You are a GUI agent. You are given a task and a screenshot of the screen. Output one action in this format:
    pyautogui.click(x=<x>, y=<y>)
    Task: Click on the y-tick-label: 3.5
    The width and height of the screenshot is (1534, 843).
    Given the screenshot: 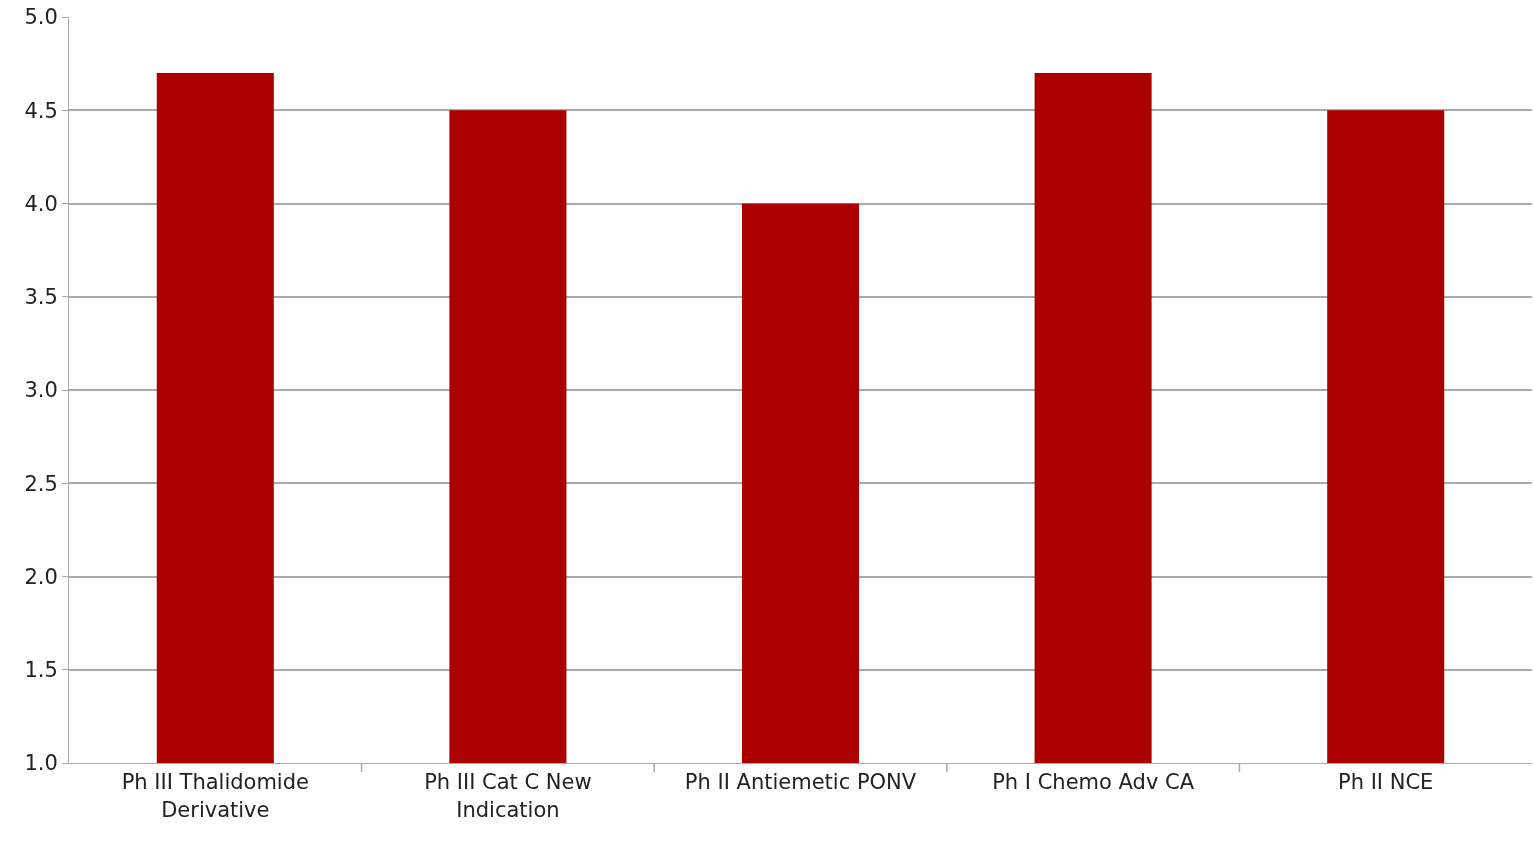 What is the action you would take?
    pyautogui.click(x=41, y=297)
    